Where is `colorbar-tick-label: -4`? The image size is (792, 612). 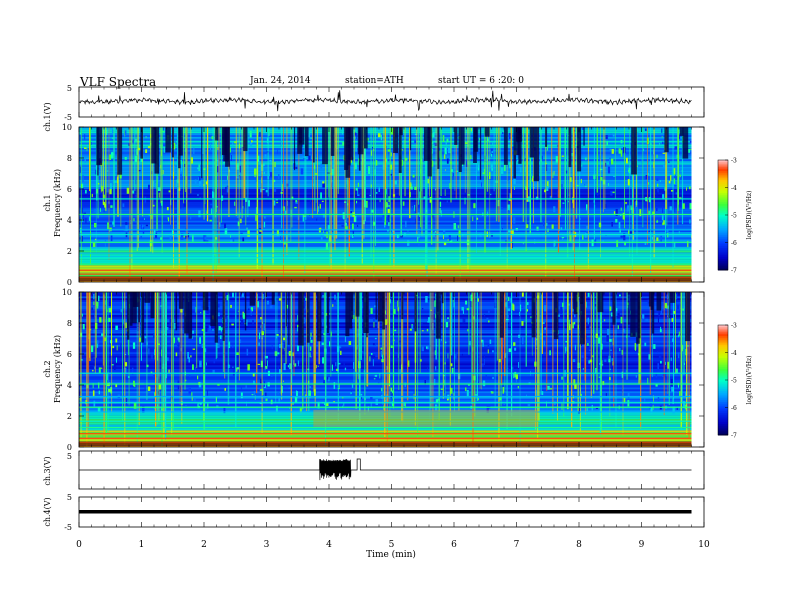 colorbar-tick-label: -4 is located at coordinates (734, 188).